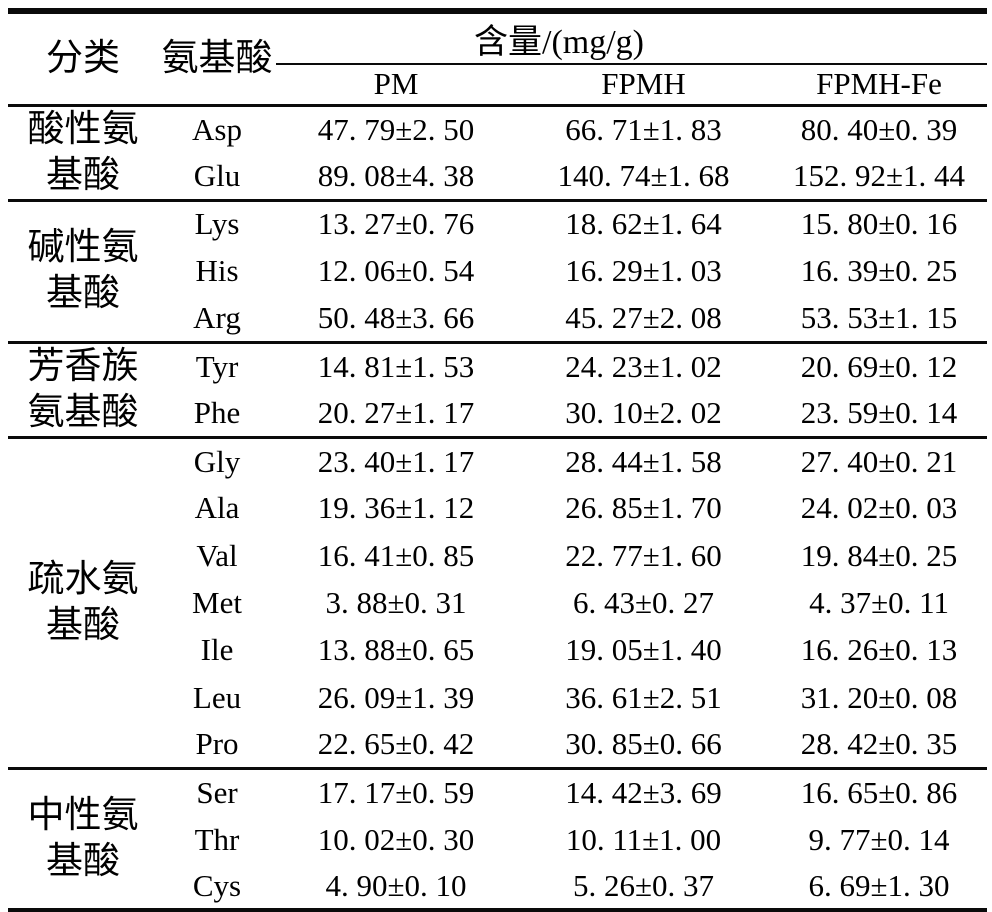 Image resolution: width=992 pixels, height=912 pixels. I want to click on value-cell-fpmh-fe: 19. 84±0. 25, so click(879, 555).